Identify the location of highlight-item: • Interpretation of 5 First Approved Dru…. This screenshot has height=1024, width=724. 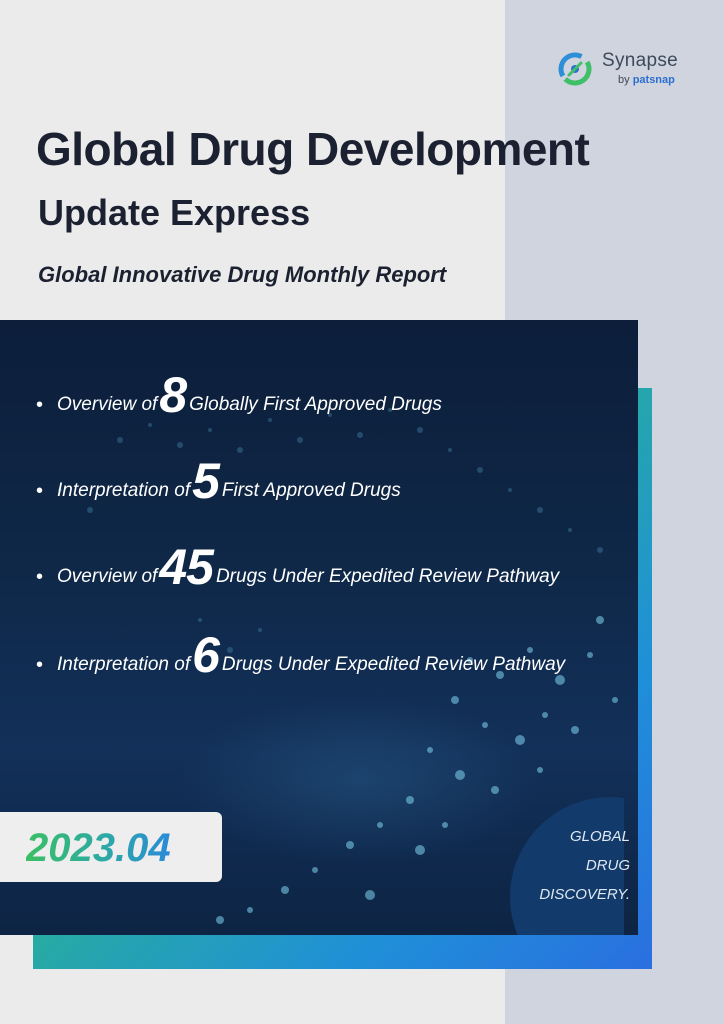
(218, 481).